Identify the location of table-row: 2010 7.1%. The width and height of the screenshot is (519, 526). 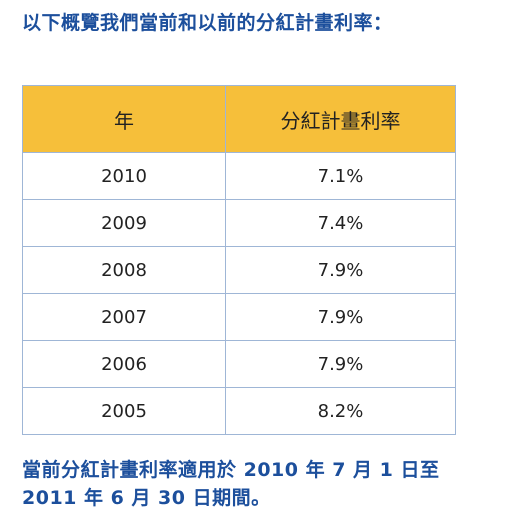
(239, 176).